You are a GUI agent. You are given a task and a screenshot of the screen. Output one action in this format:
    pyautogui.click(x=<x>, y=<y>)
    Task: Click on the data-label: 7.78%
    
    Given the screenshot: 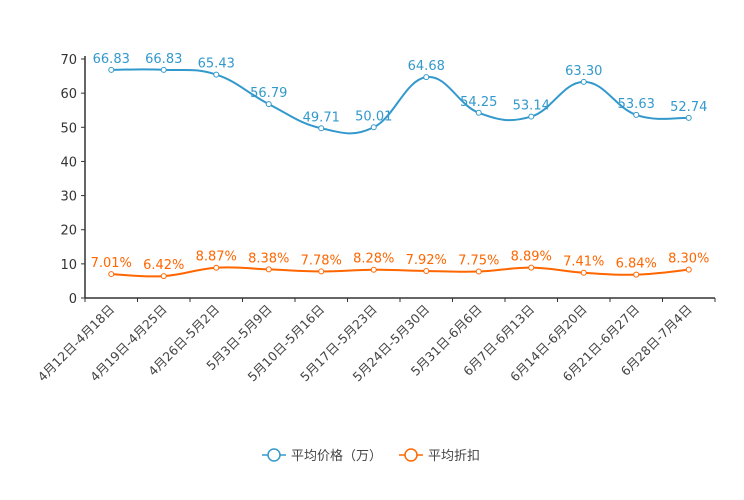 What is the action you would take?
    pyautogui.click(x=321, y=260)
    